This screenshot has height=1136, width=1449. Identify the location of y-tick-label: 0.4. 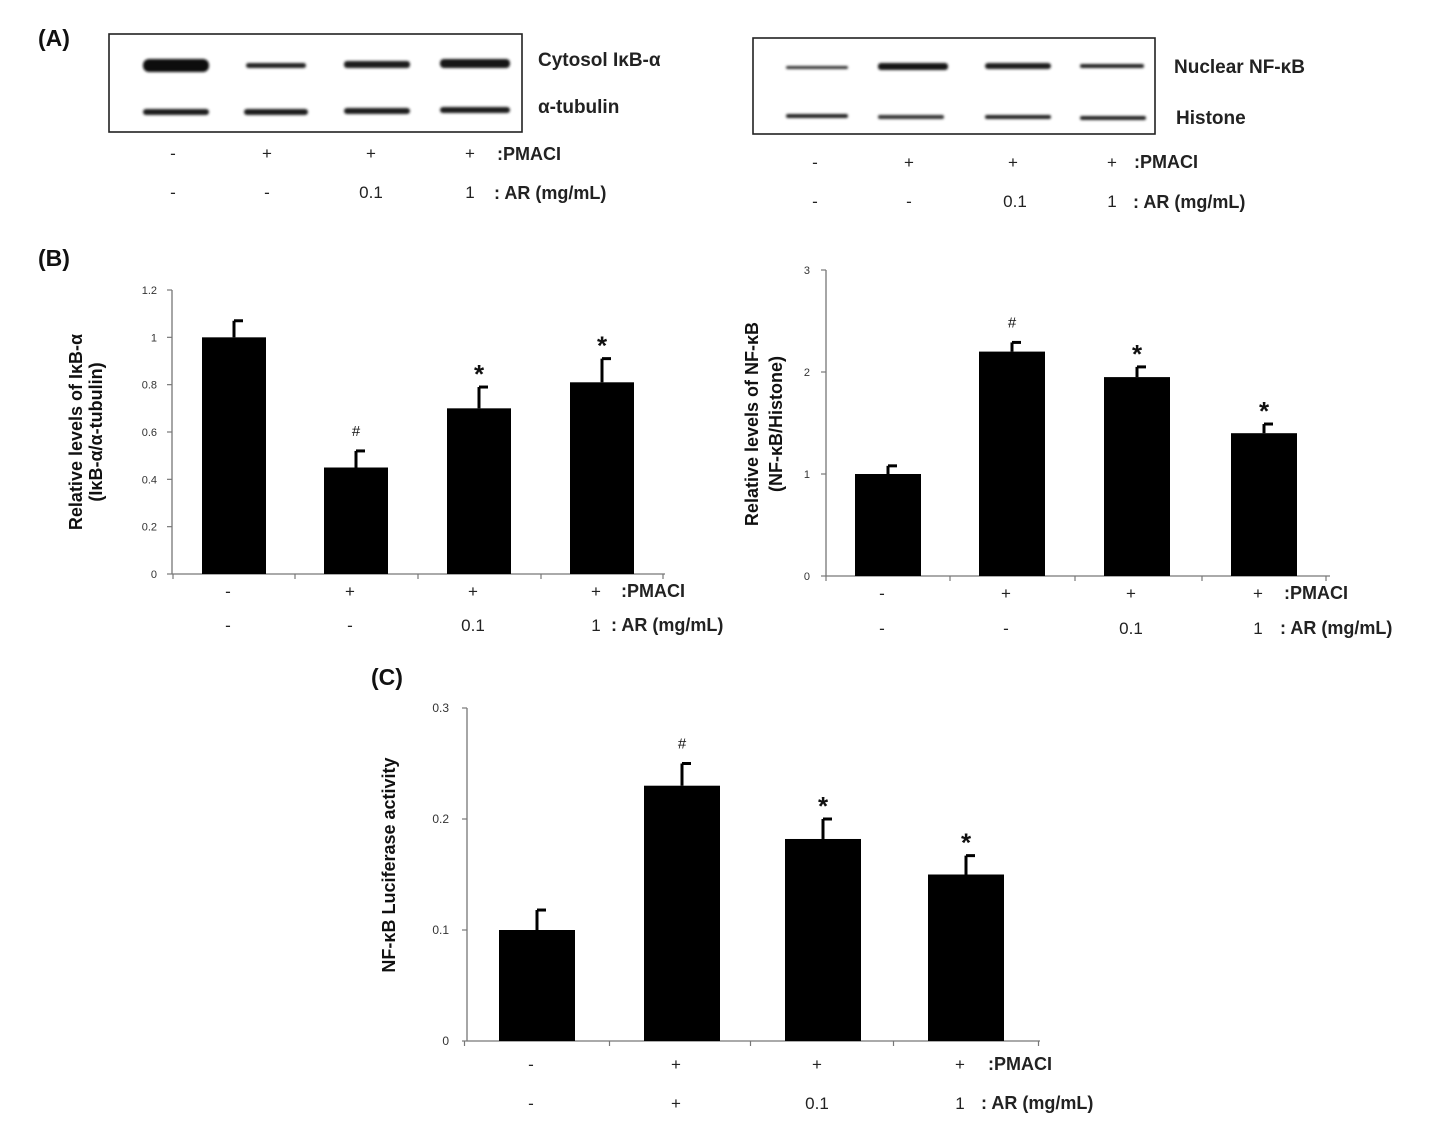
(149, 480).